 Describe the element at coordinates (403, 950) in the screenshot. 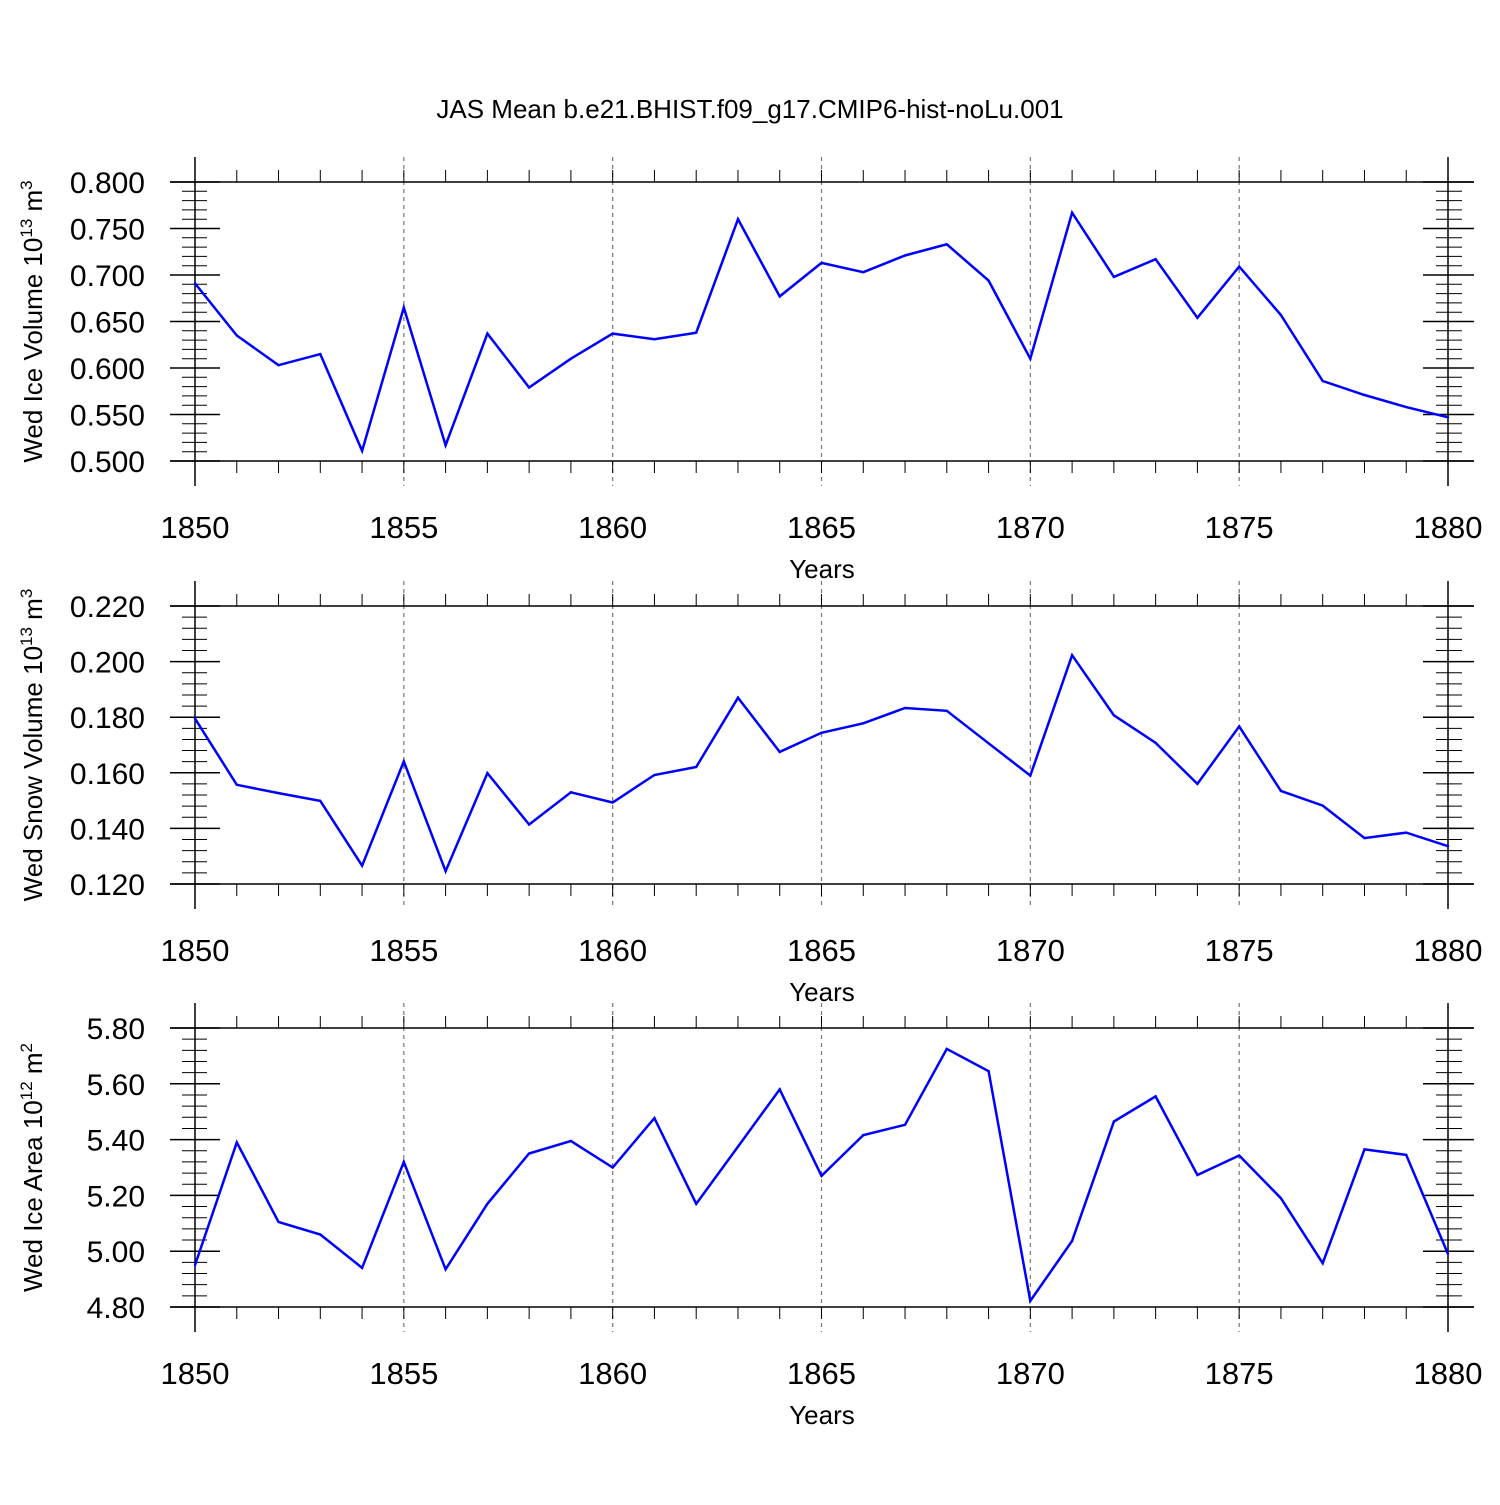

I see `x-tick-label: 1855` at that location.